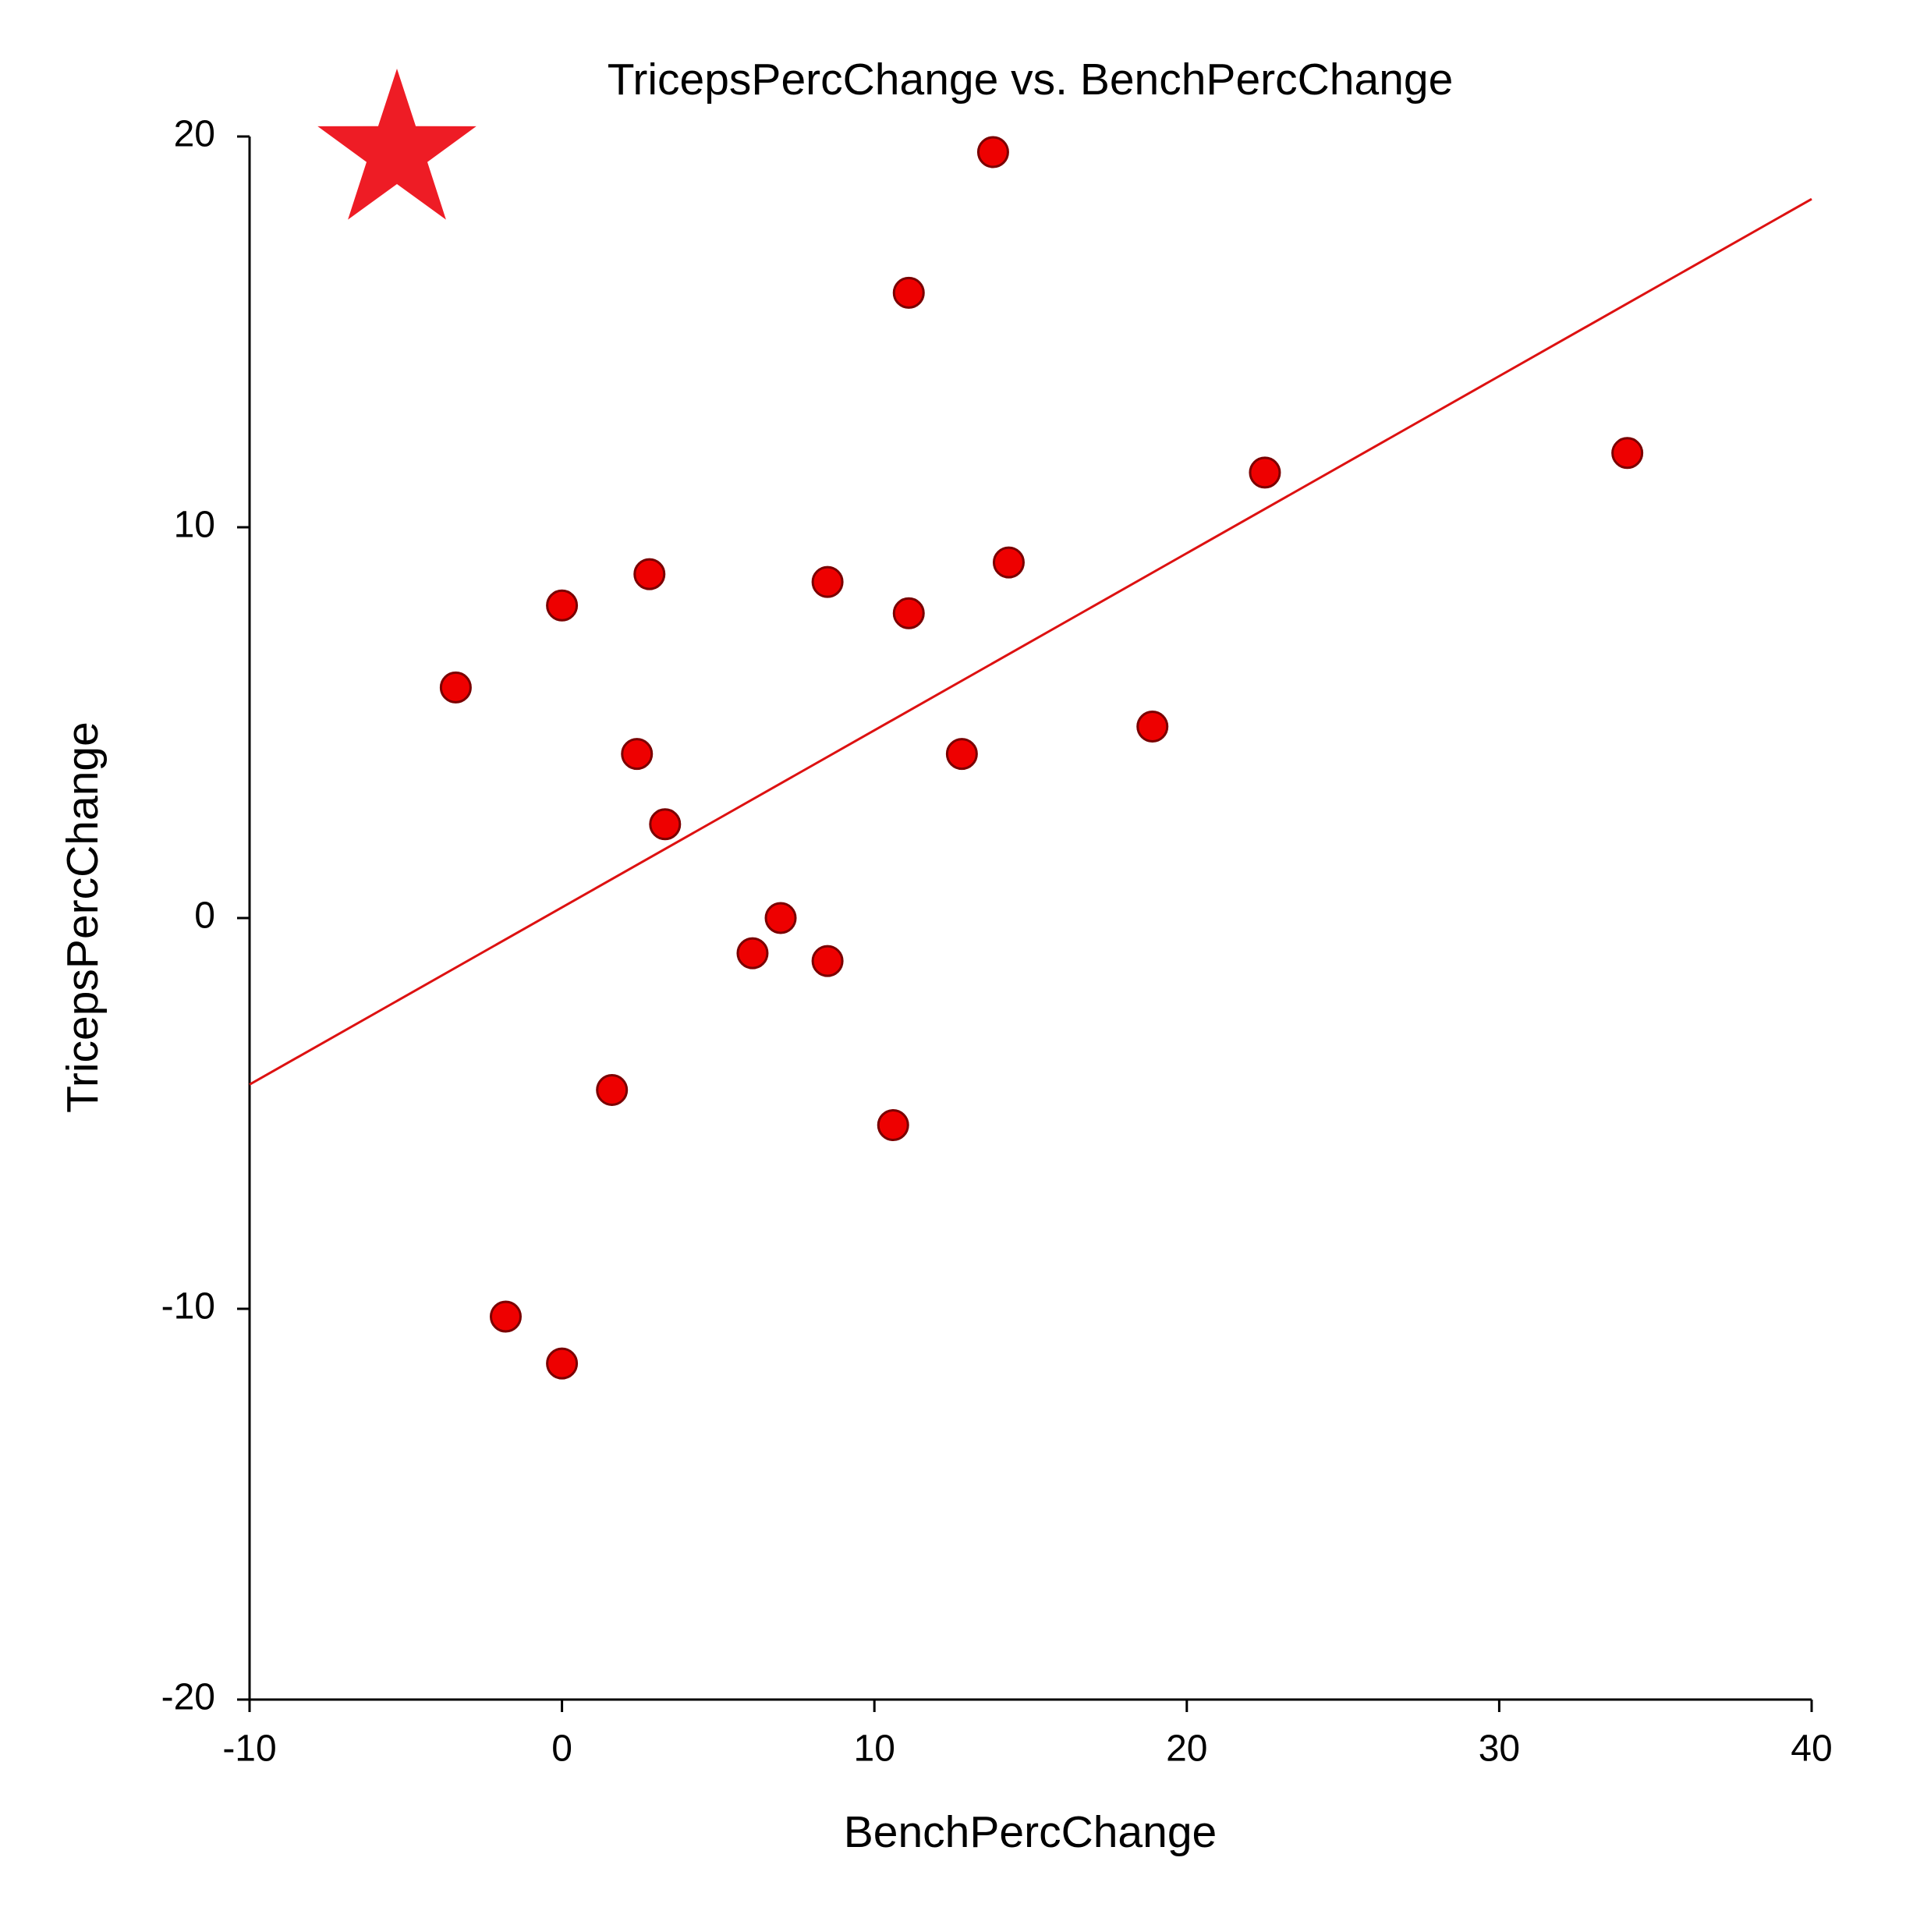  What do you see at coordinates (1187, 1749) in the screenshot?
I see `x-tick-label: 20` at bounding box center [1187, 1749].